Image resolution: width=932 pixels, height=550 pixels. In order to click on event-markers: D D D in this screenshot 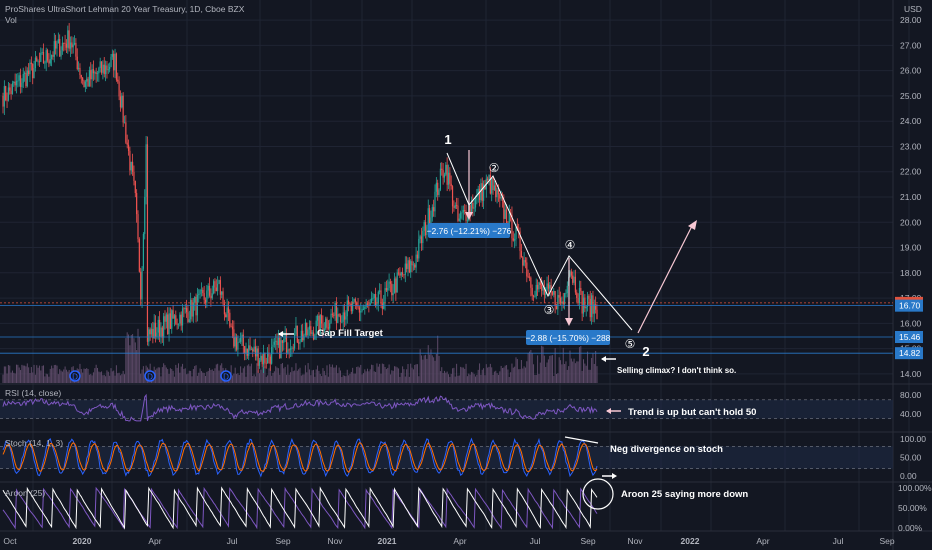, I will do `click(150, 376)`.